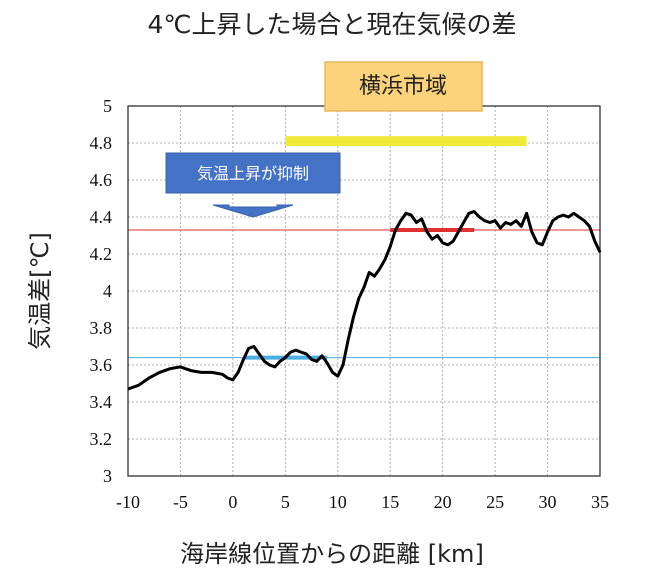 The height and width of the screenshot is (580, 664). What do you see at coordinates (332, 24) in the screenshot?
I see `chart-title: 4℃上昇した場合と現在気候の差` at bounding box center [332, 24].